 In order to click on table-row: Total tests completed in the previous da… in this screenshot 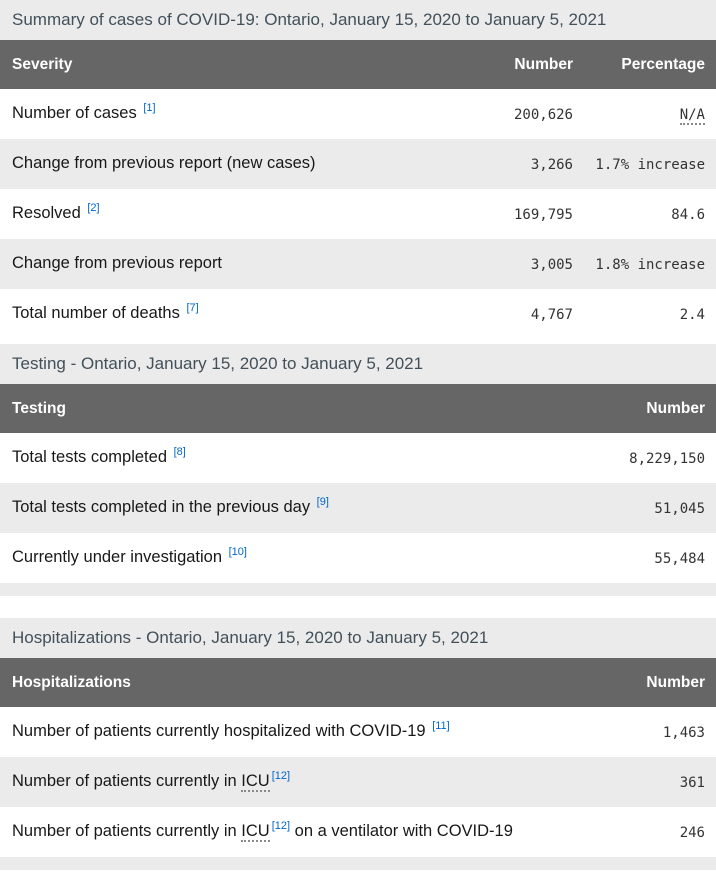, I will do `click(358, 508)`.